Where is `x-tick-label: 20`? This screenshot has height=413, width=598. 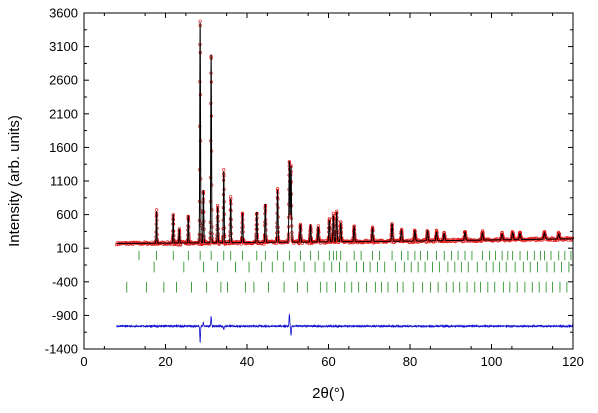 x-tick-label: 20 is located at coordinates (165, 361).